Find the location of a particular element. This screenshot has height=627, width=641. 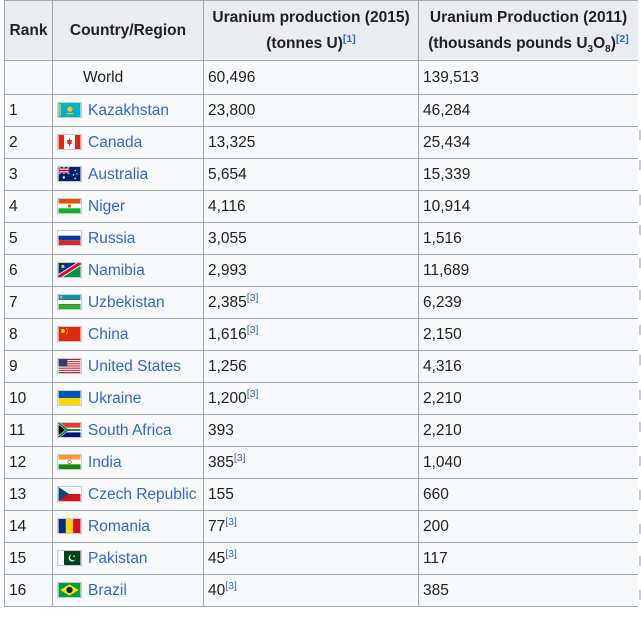

value-2015: 2,385 is located at coordinates (227, 302).